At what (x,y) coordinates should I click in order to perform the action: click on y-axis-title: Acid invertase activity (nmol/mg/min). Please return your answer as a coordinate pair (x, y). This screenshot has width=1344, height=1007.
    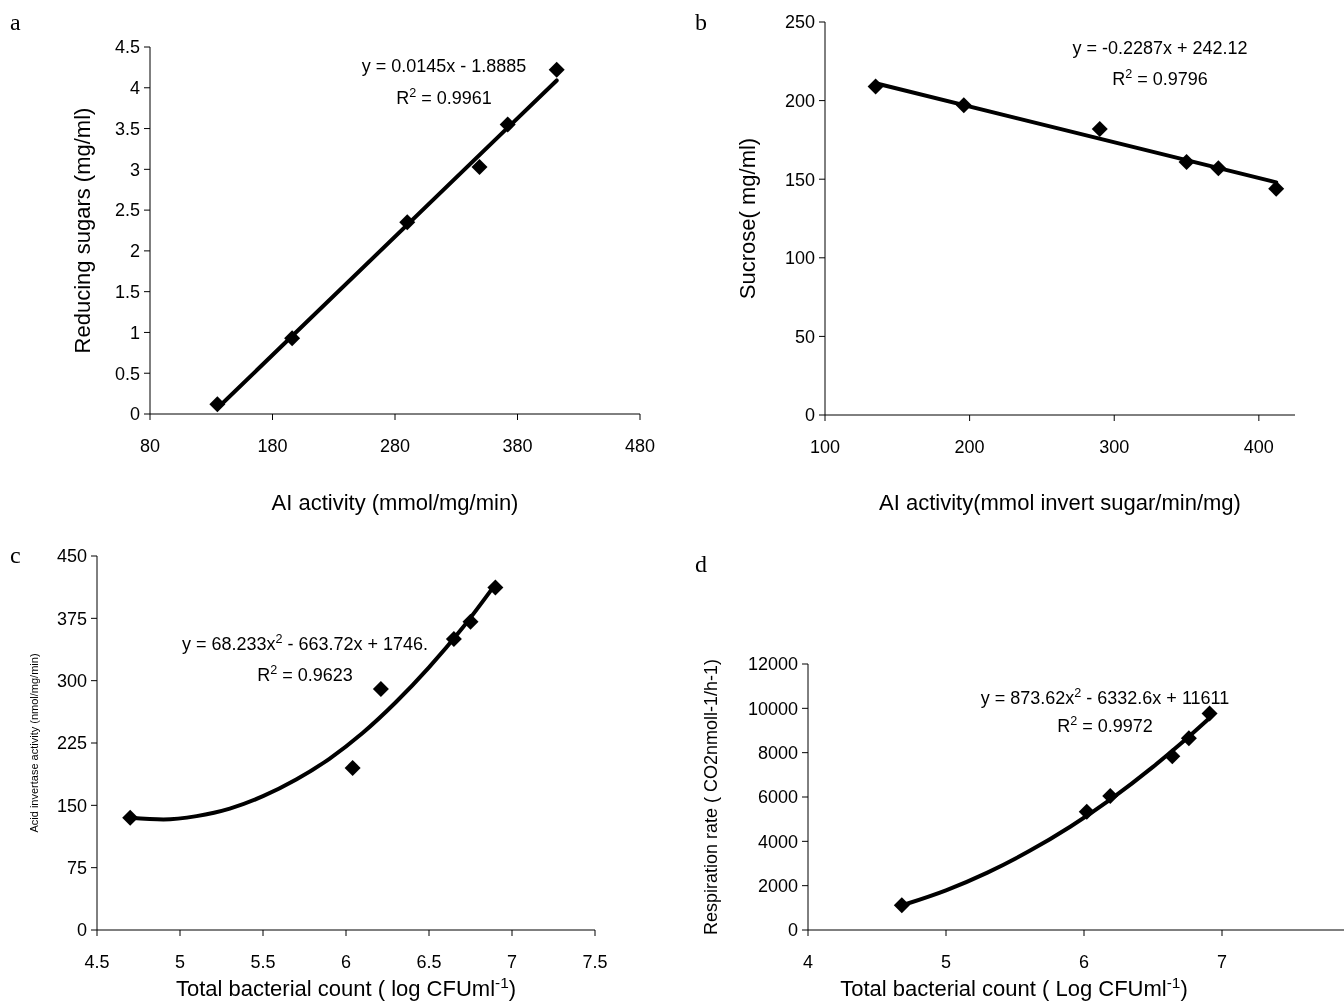
    Looking at the image, I should click on (34, 743).